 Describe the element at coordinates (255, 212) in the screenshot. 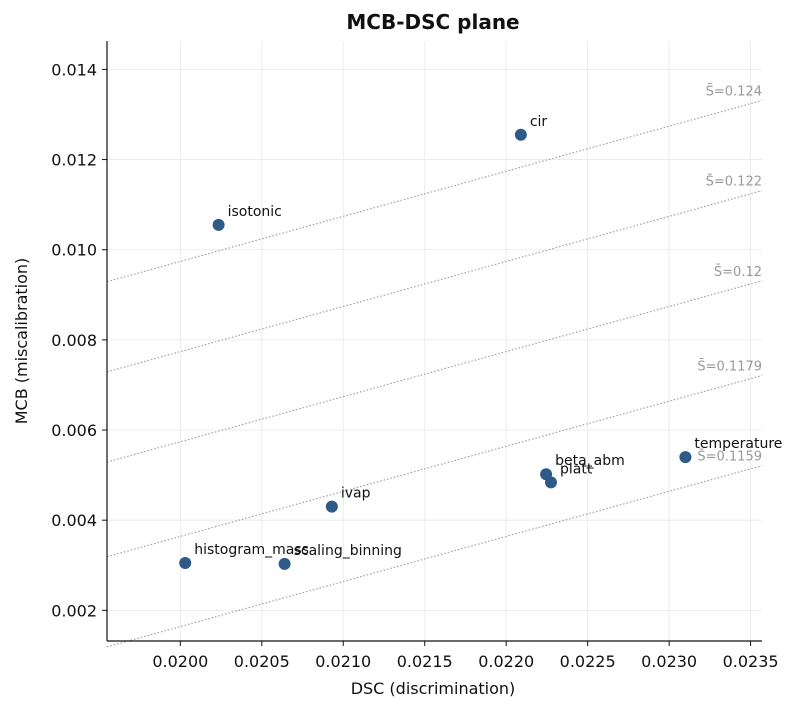

I see `data-point-label: isotonic` at that location.